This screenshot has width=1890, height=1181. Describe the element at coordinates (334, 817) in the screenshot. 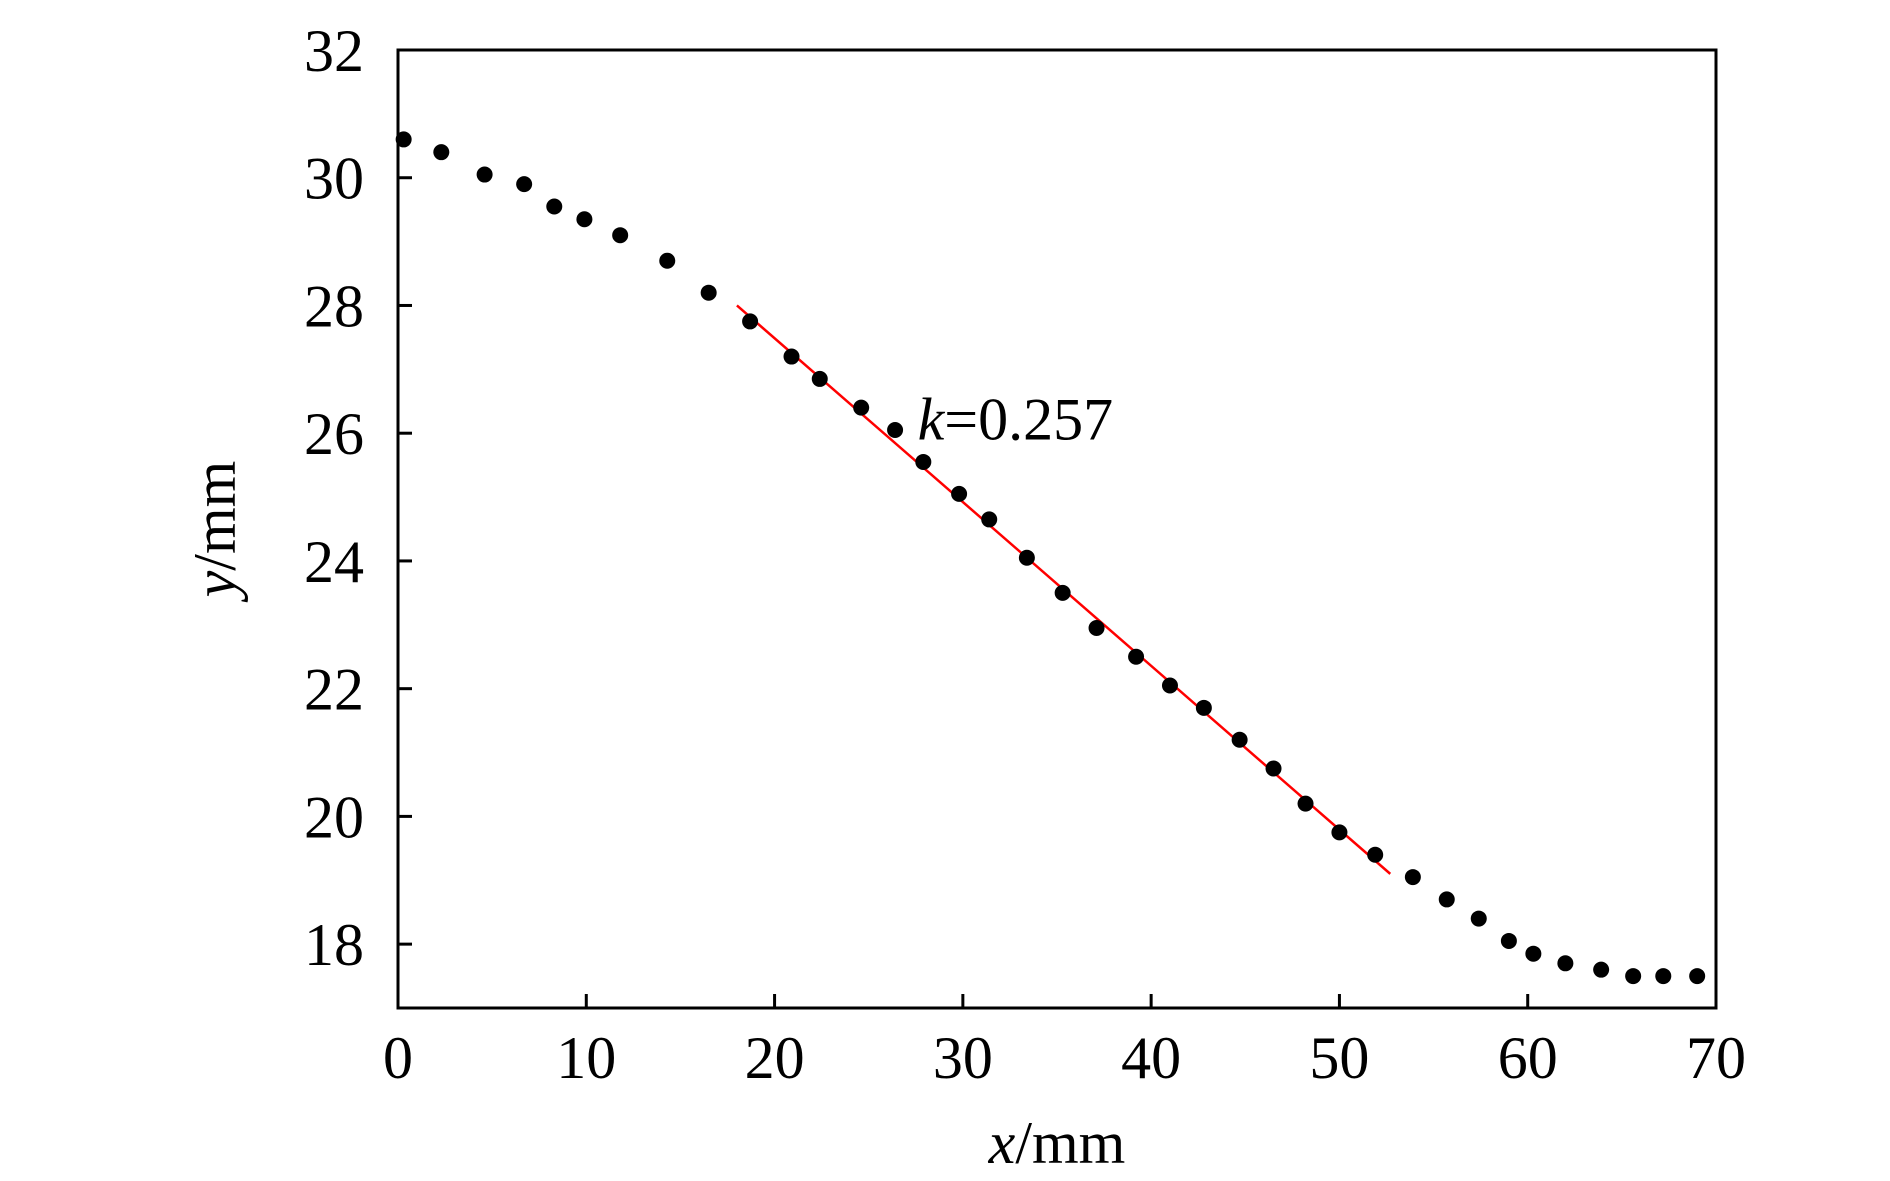

I see `y-tick-label: 20` at that location.